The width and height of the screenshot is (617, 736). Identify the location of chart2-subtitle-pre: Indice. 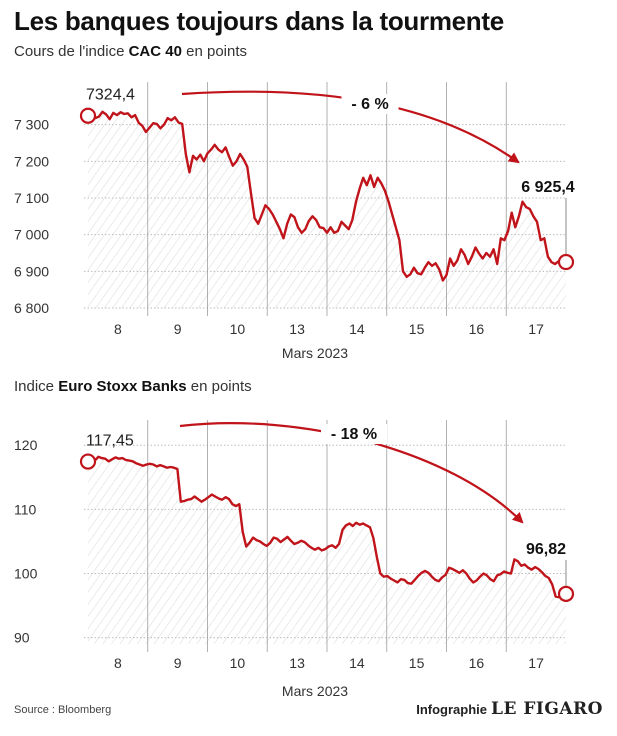
(36, 386).